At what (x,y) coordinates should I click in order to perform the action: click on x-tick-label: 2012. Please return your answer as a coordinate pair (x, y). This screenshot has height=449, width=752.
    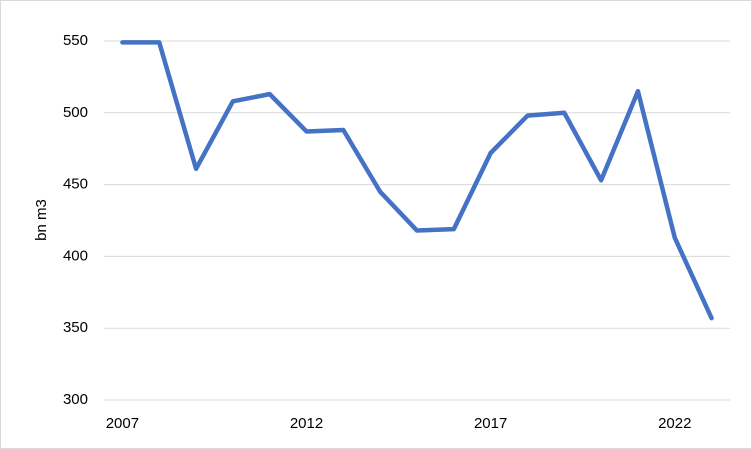
    Looking at the image, I should click on (306, 423).